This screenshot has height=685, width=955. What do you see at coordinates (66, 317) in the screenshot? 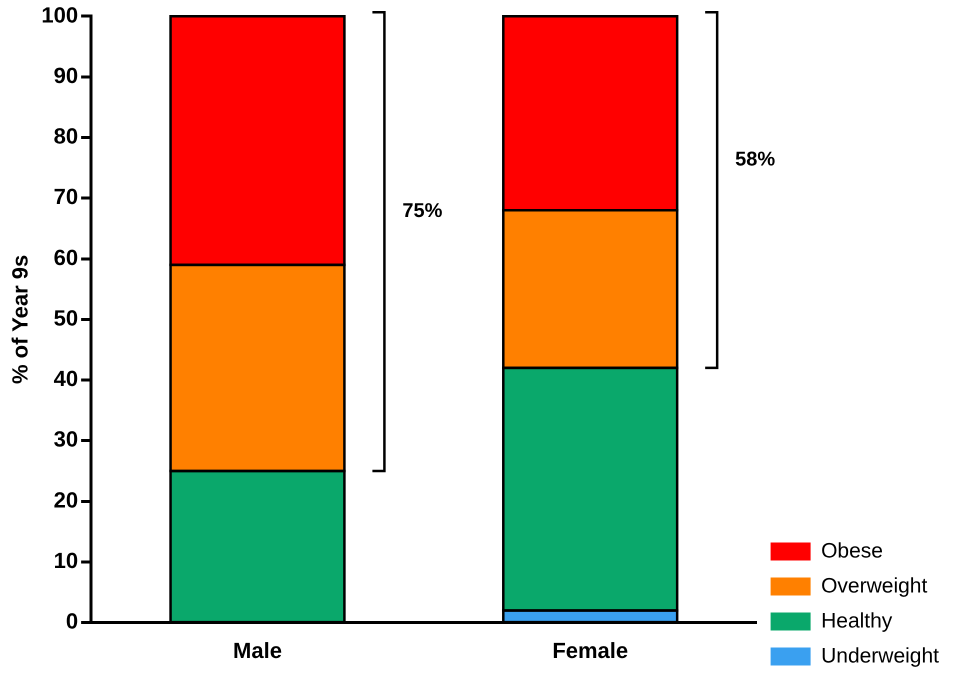
I see `y-tick-label: 50` at bounding box center [66, 317].